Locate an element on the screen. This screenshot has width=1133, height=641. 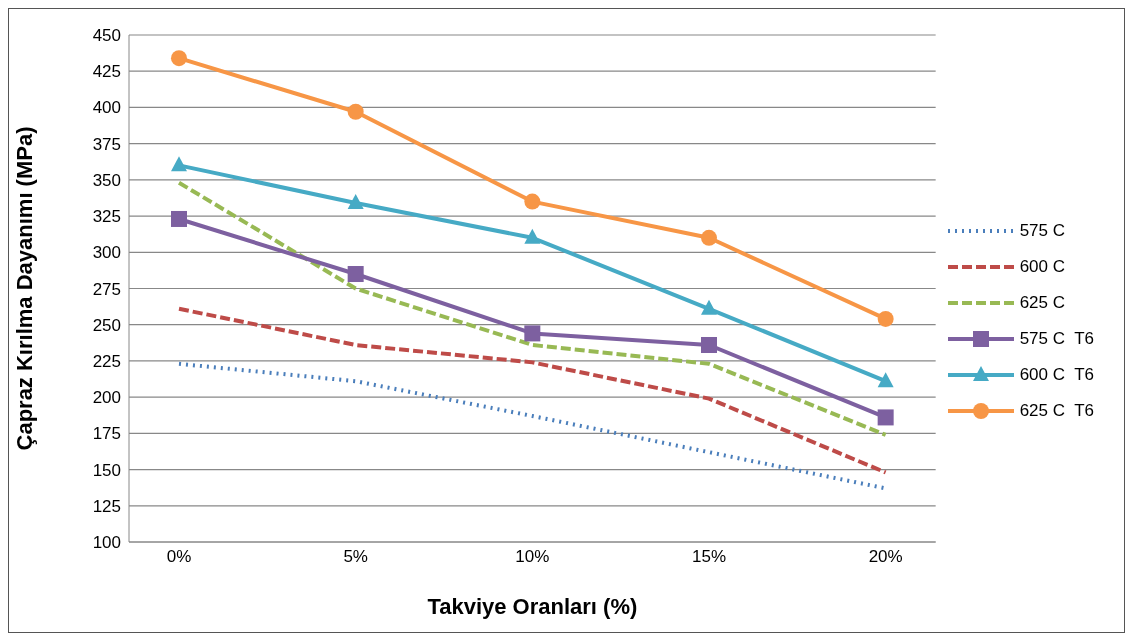
legend-label: 625 C is located at coordinates (1042, 302).